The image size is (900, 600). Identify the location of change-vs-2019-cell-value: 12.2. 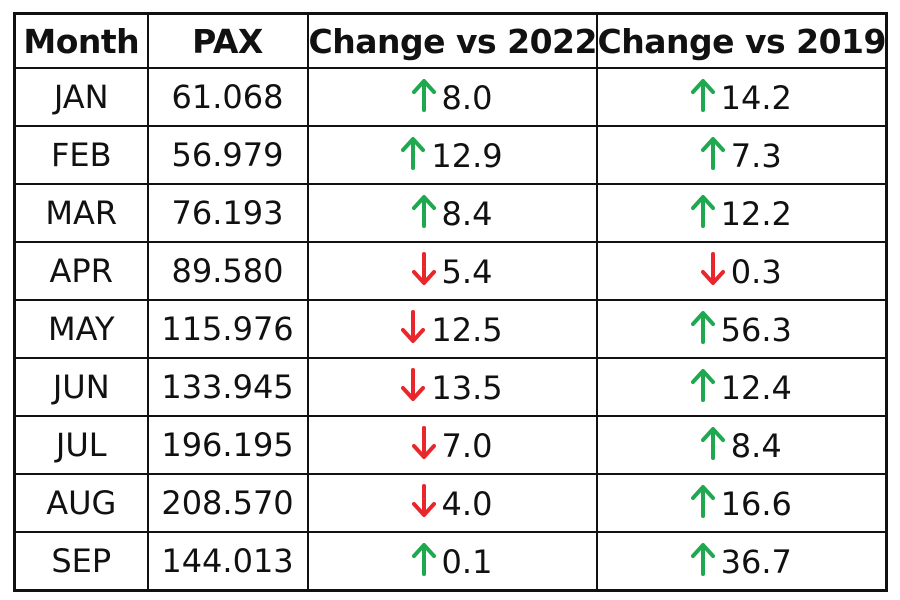
(756, 214).